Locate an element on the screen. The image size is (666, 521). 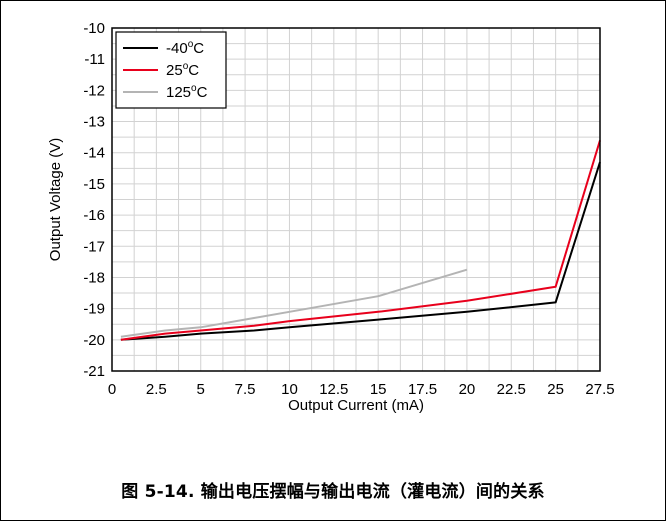
legend-label-0: -40oC is located at coordinates (185, 48).